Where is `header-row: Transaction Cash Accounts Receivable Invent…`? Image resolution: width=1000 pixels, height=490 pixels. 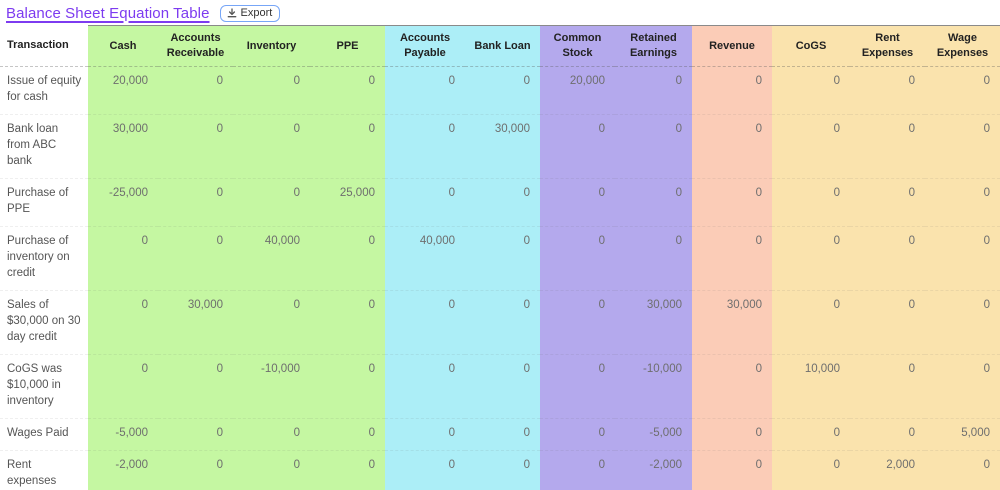
header-row: Transaction Cash Accounts Receivable Invent… is located at coordinates (500, 46).